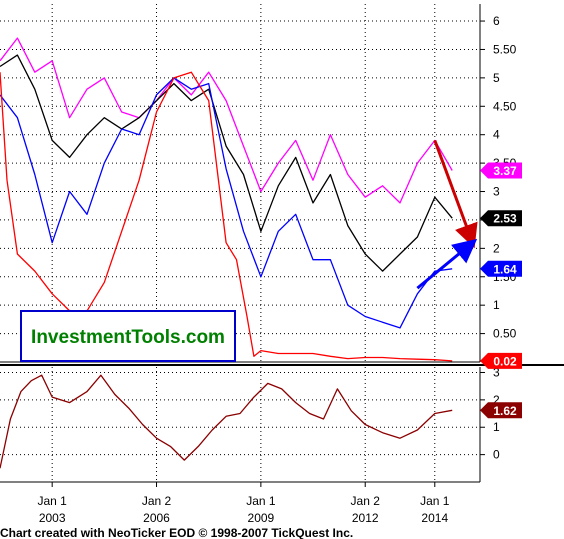 The image size is (564, 539). What do you see at coordinates (505, 49) in the screenshot?
I see `y-tick-label: 5.50` at bounding box center [505, 49].